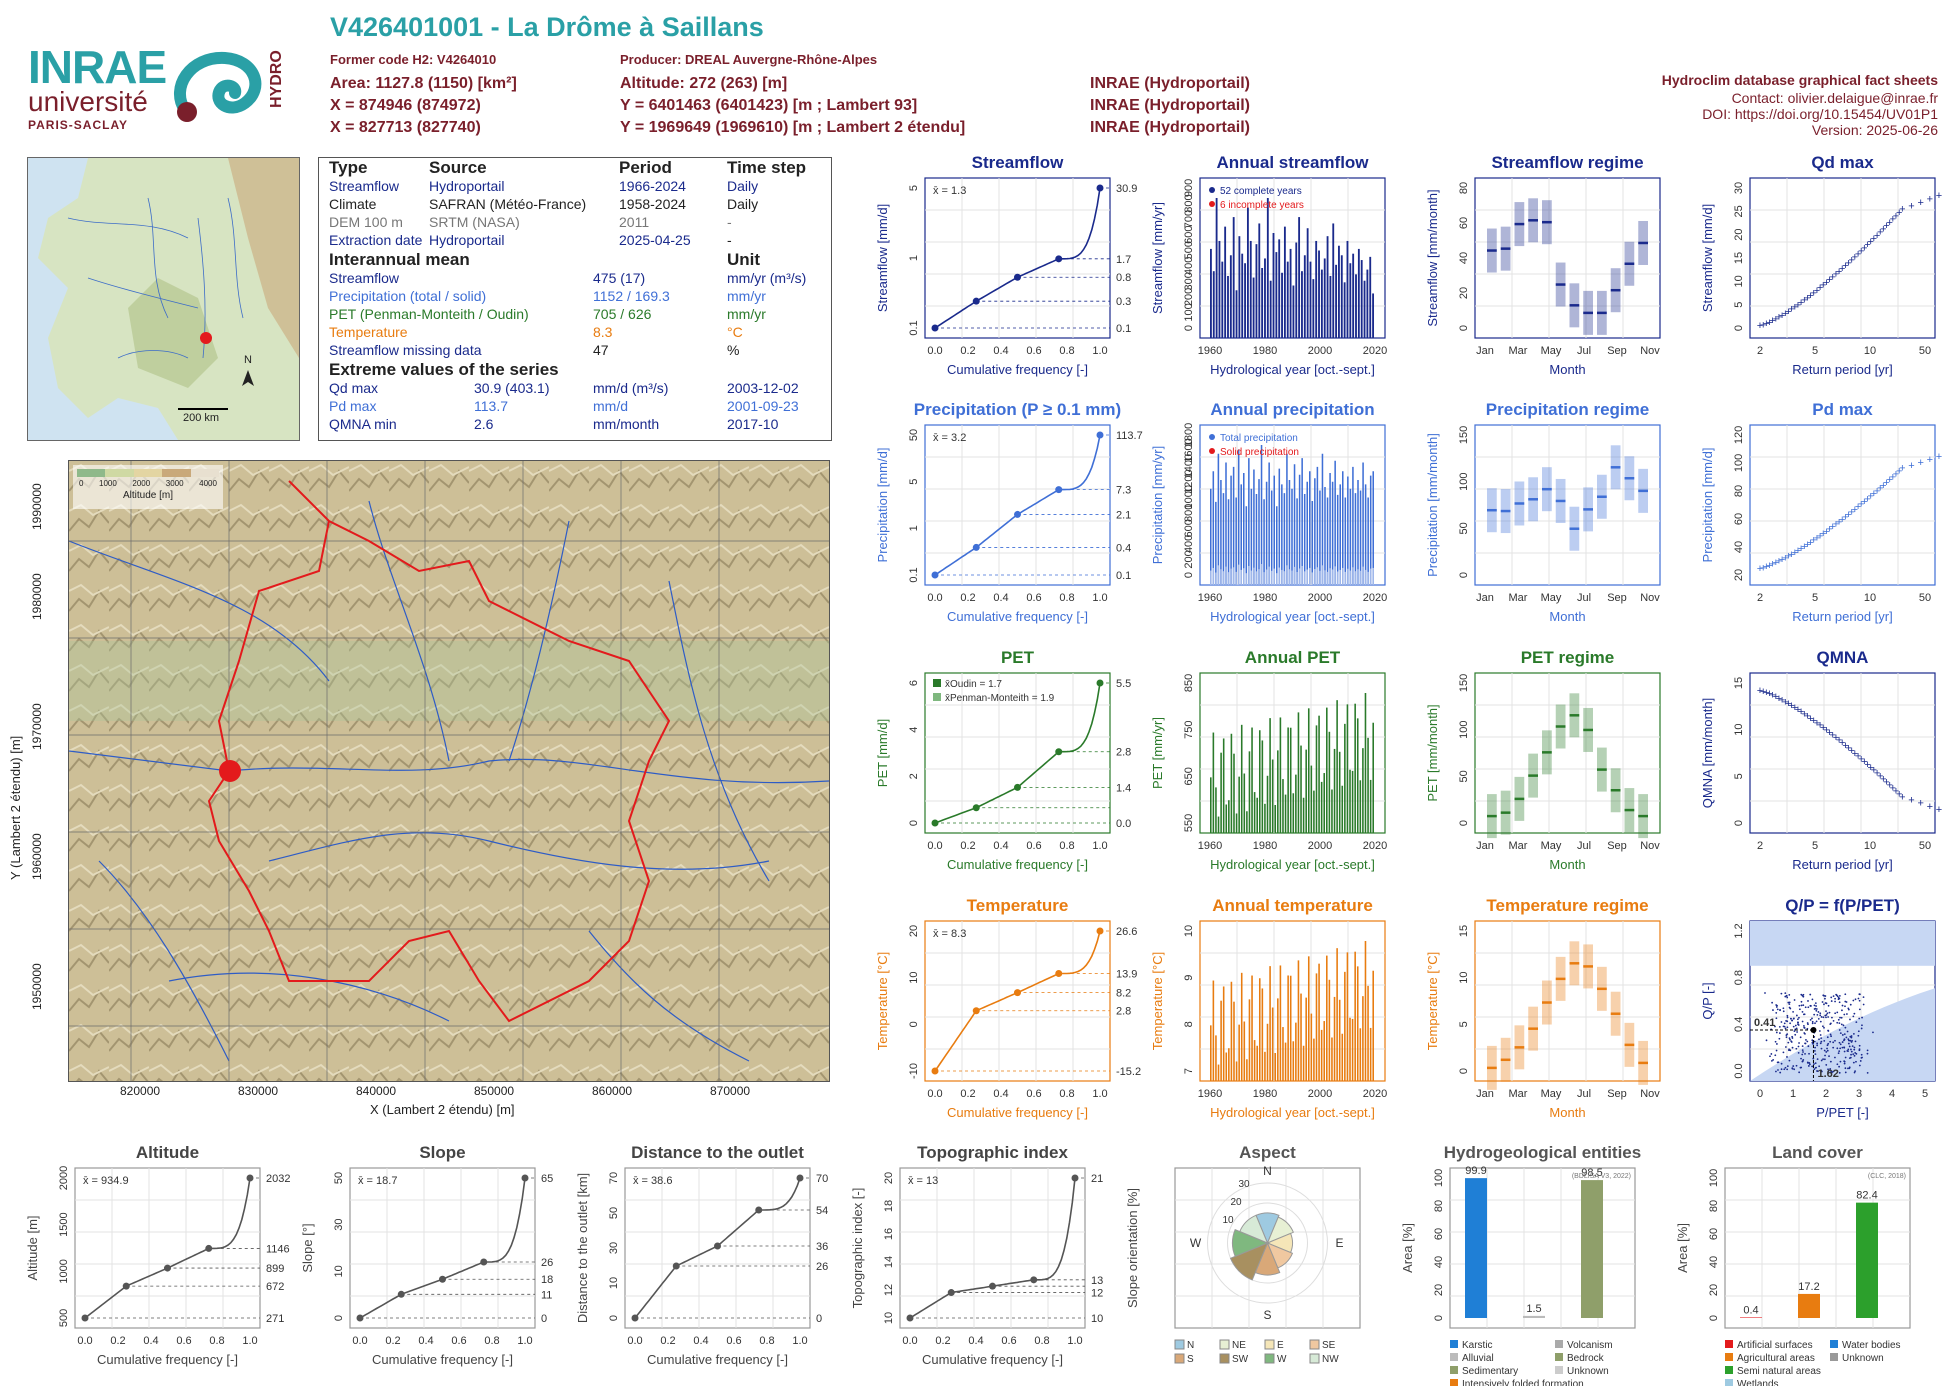  What do you see at coordinates (1018, 905) in the screenshot?
I see `chart-title: Temperature` at bounding box center [1018, 905].